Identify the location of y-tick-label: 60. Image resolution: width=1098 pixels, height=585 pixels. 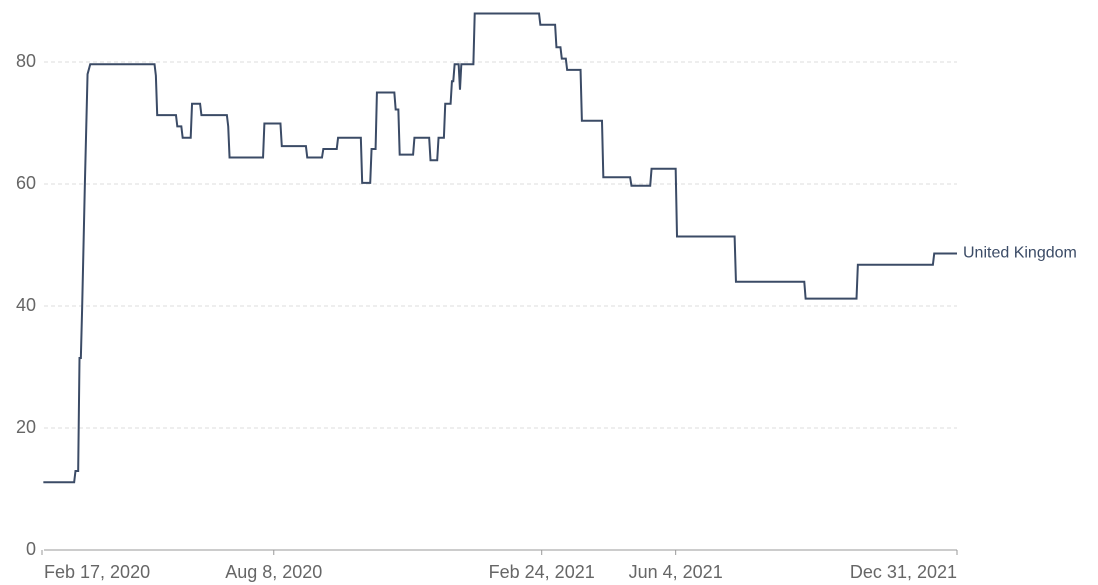
(26, 183).